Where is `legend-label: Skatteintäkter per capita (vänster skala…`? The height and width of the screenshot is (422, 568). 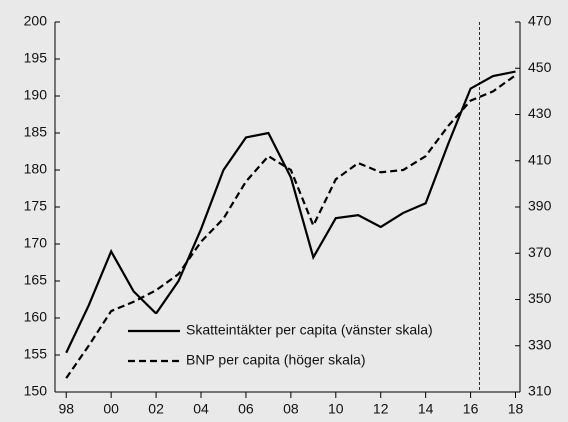 legend-label: Skatteintäkter per capita (vänster skala… is located at coordinates (309, 330).